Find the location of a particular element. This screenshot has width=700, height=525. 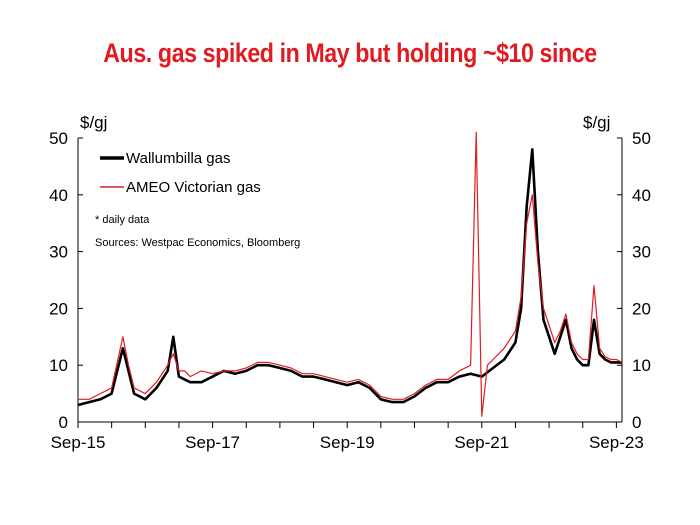

legend-label: AMEO Victorian gas is located at coordinates (193, 187).